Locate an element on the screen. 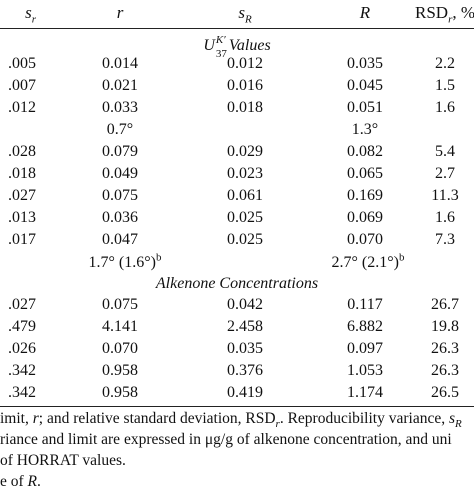 The height and width of the screenshot is (492, 474). section-uk37-label: U K′ 37 Values is located at coordinates (237, 47).